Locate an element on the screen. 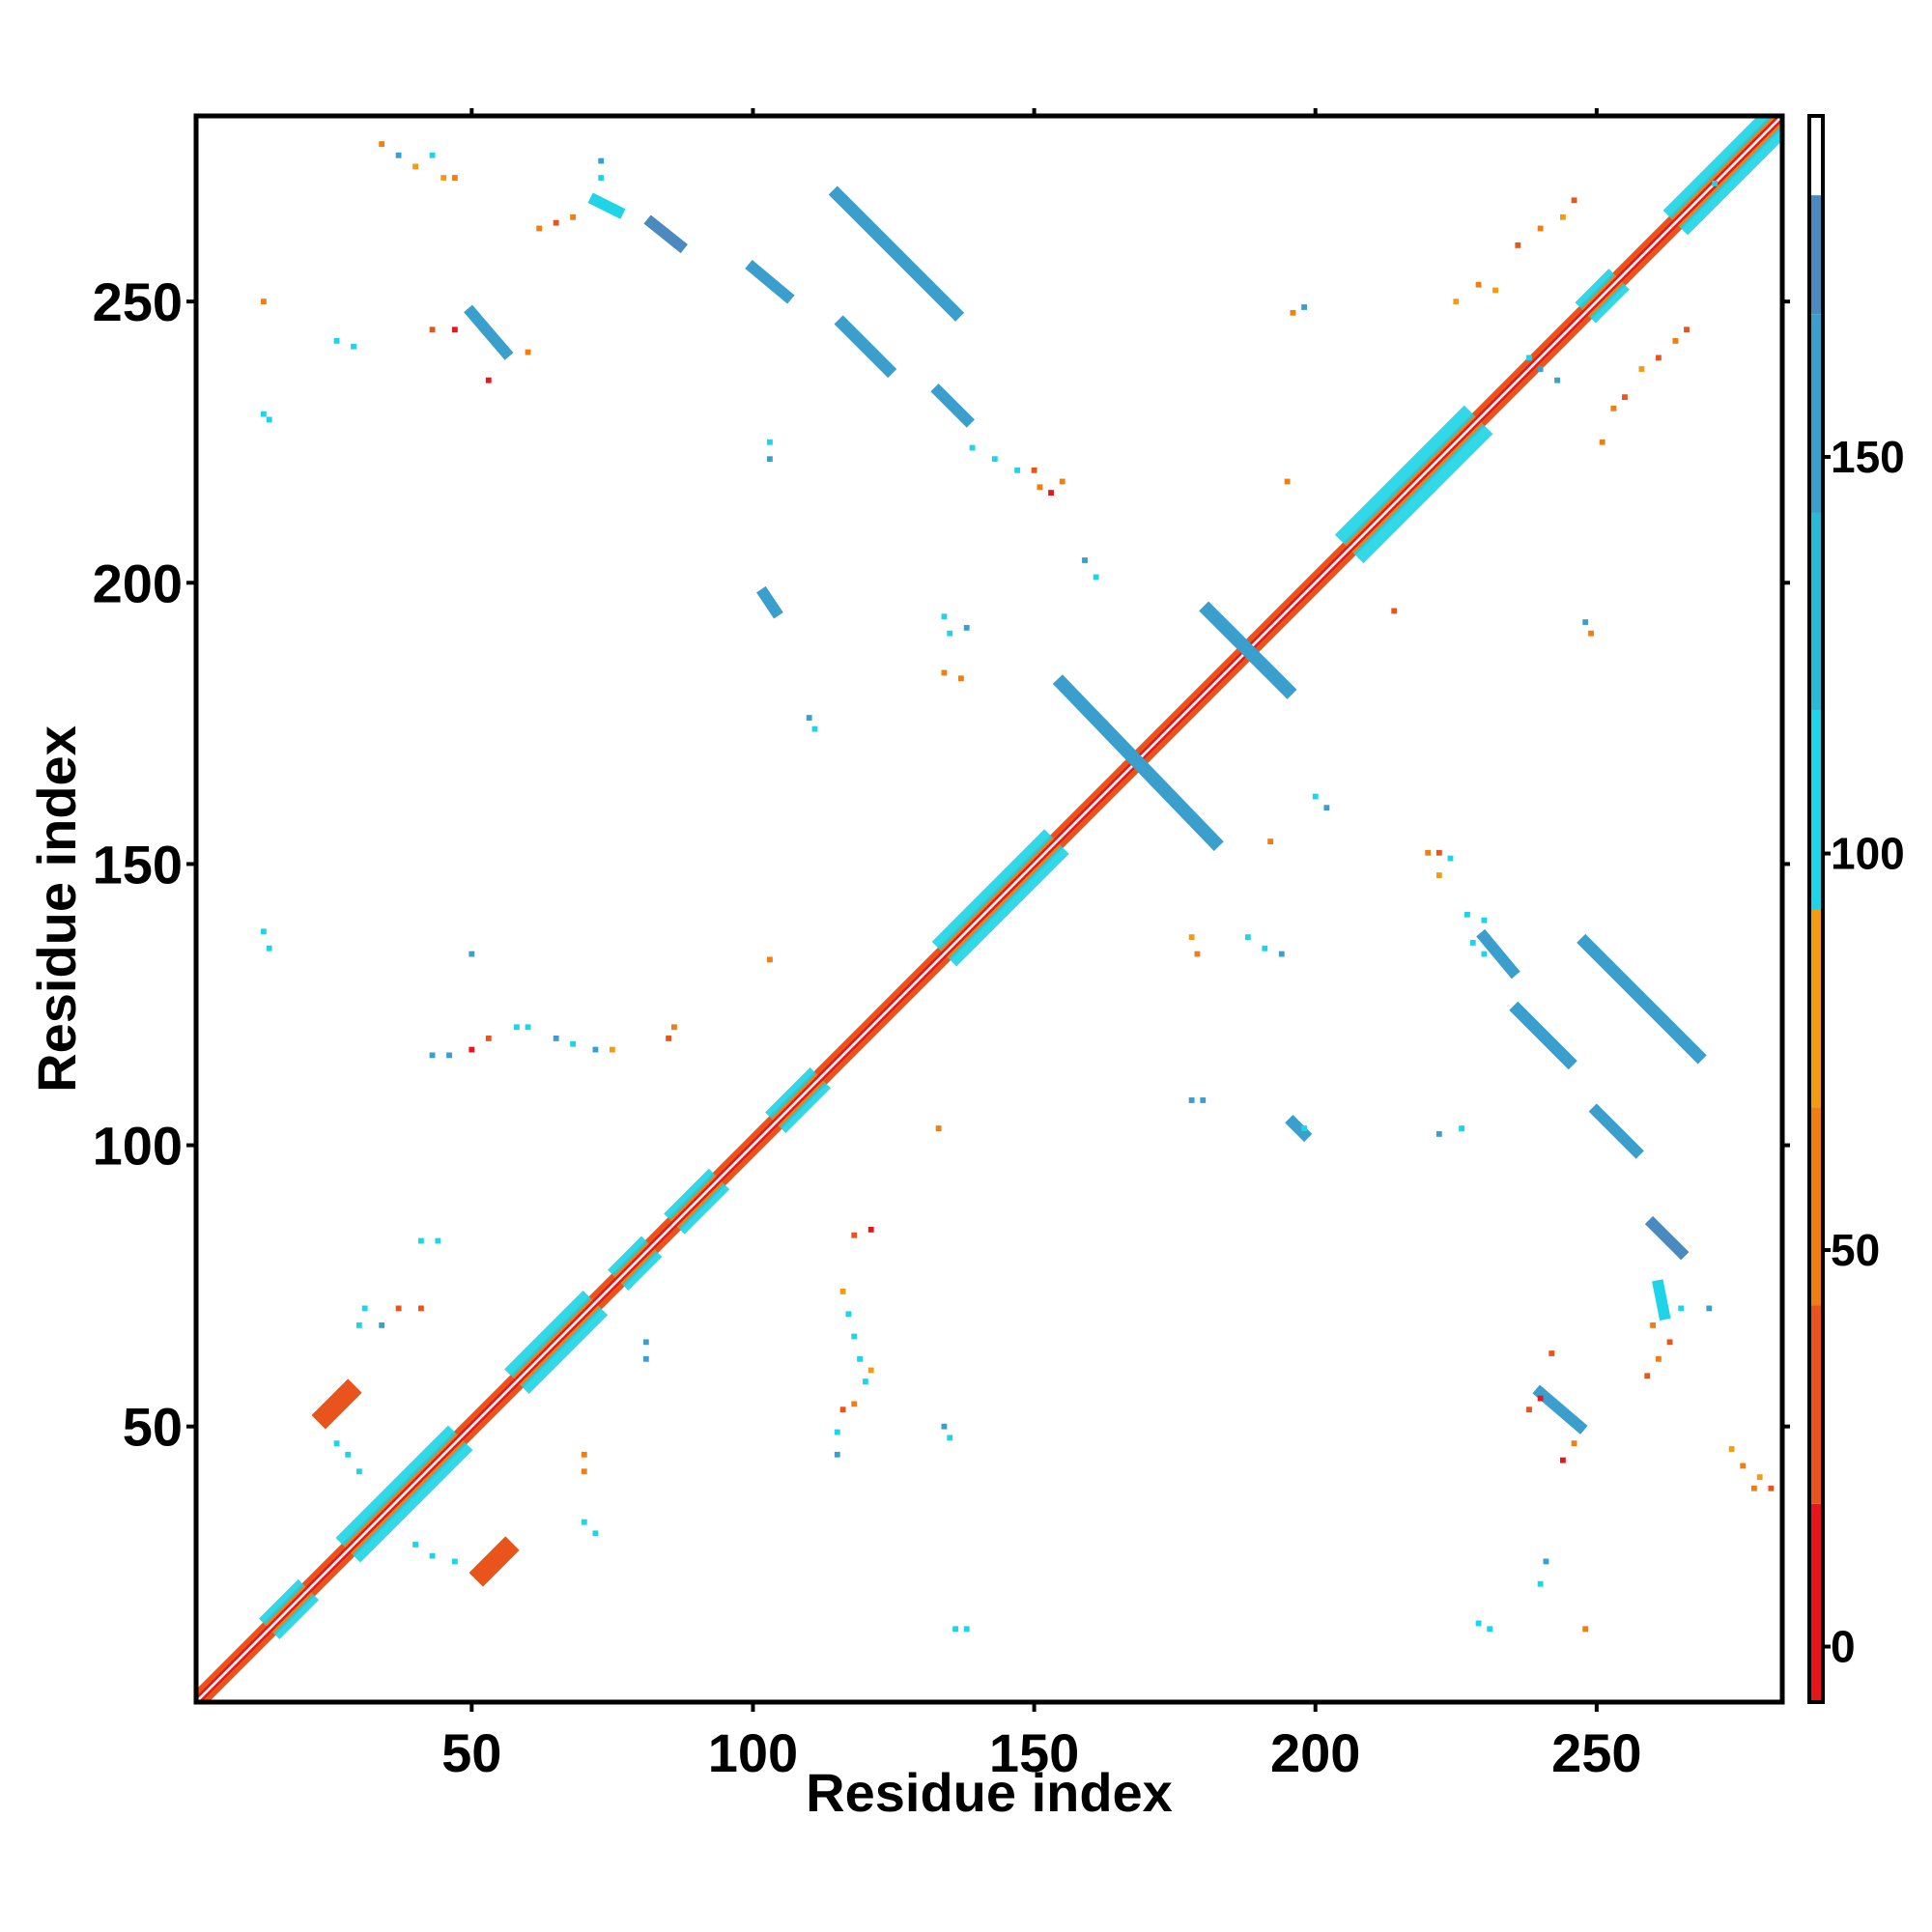  x-tick-label: 100 is located at coordinates (753, 1752).